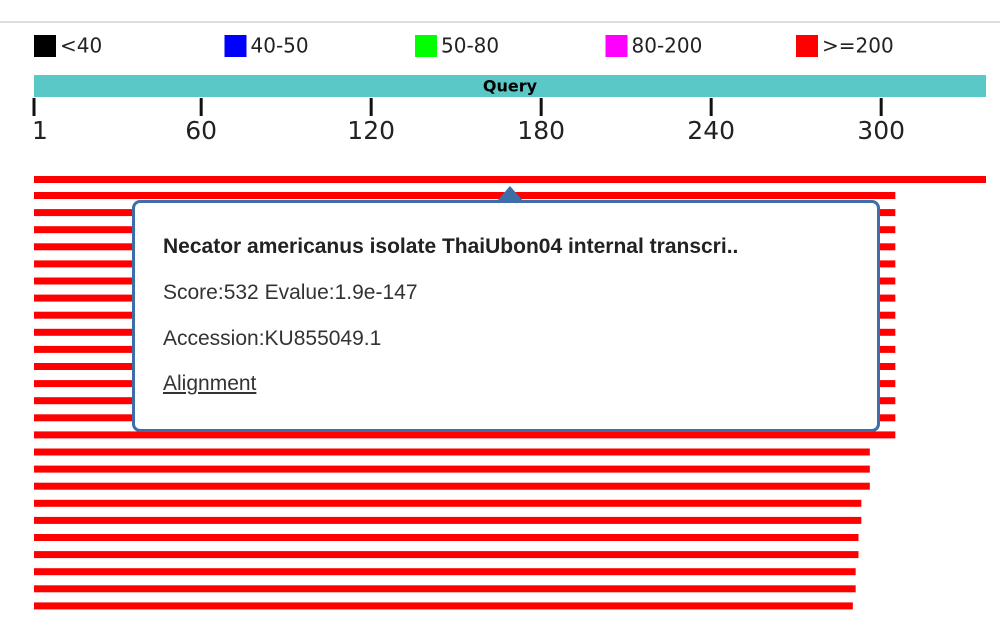 The height and width of the screenshot is (624, 1000). Describe the element at coordinates (510, 194) in the screenshot. I see `tooltip-arrow` at that location.